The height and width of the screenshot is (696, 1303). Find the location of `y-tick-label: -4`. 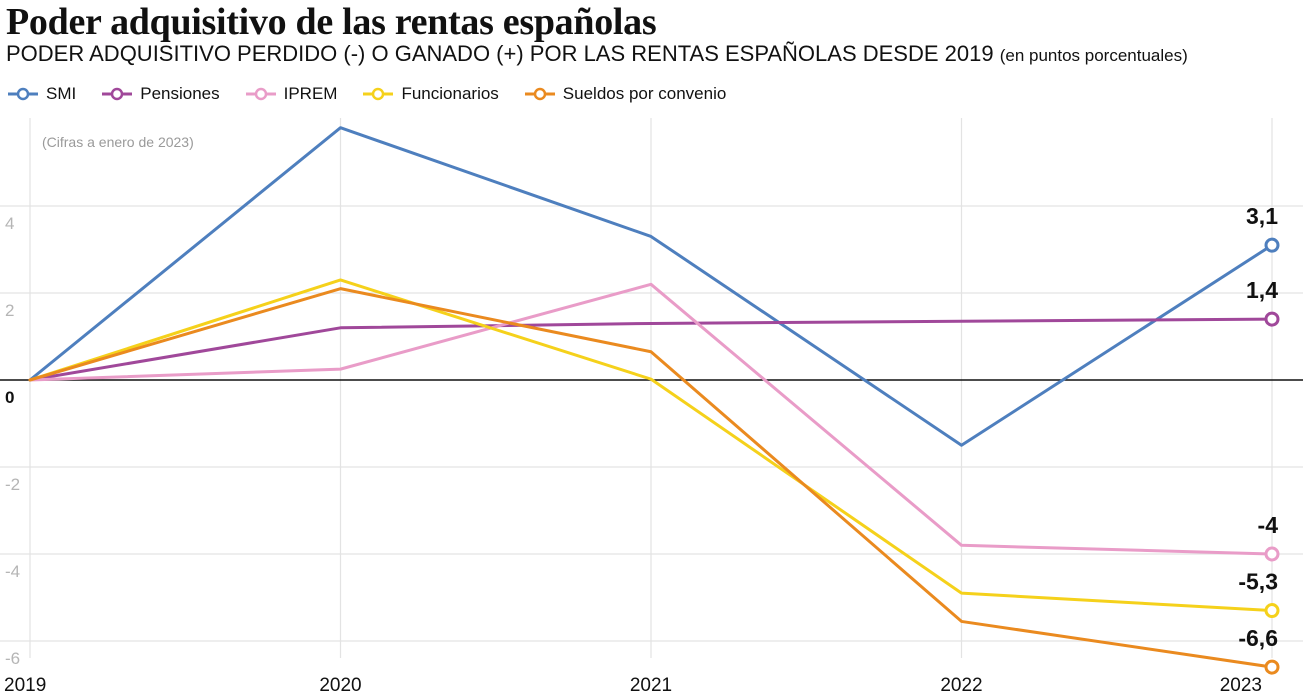

y-tick-label: -4 is located at coordinates (12, 571).